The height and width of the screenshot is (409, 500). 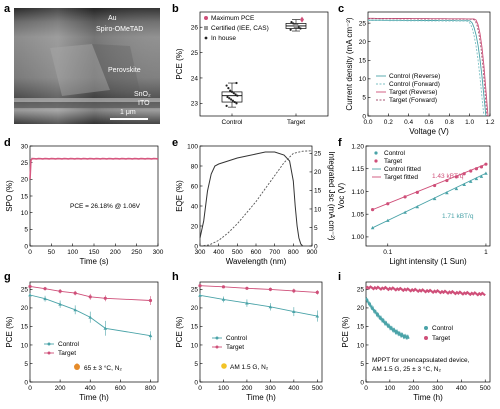 What do you see at coordinates (9, 196) in the screenshot?
I see `panel-d-ylabel: SPO (%)` at bounding box center [9, 196].